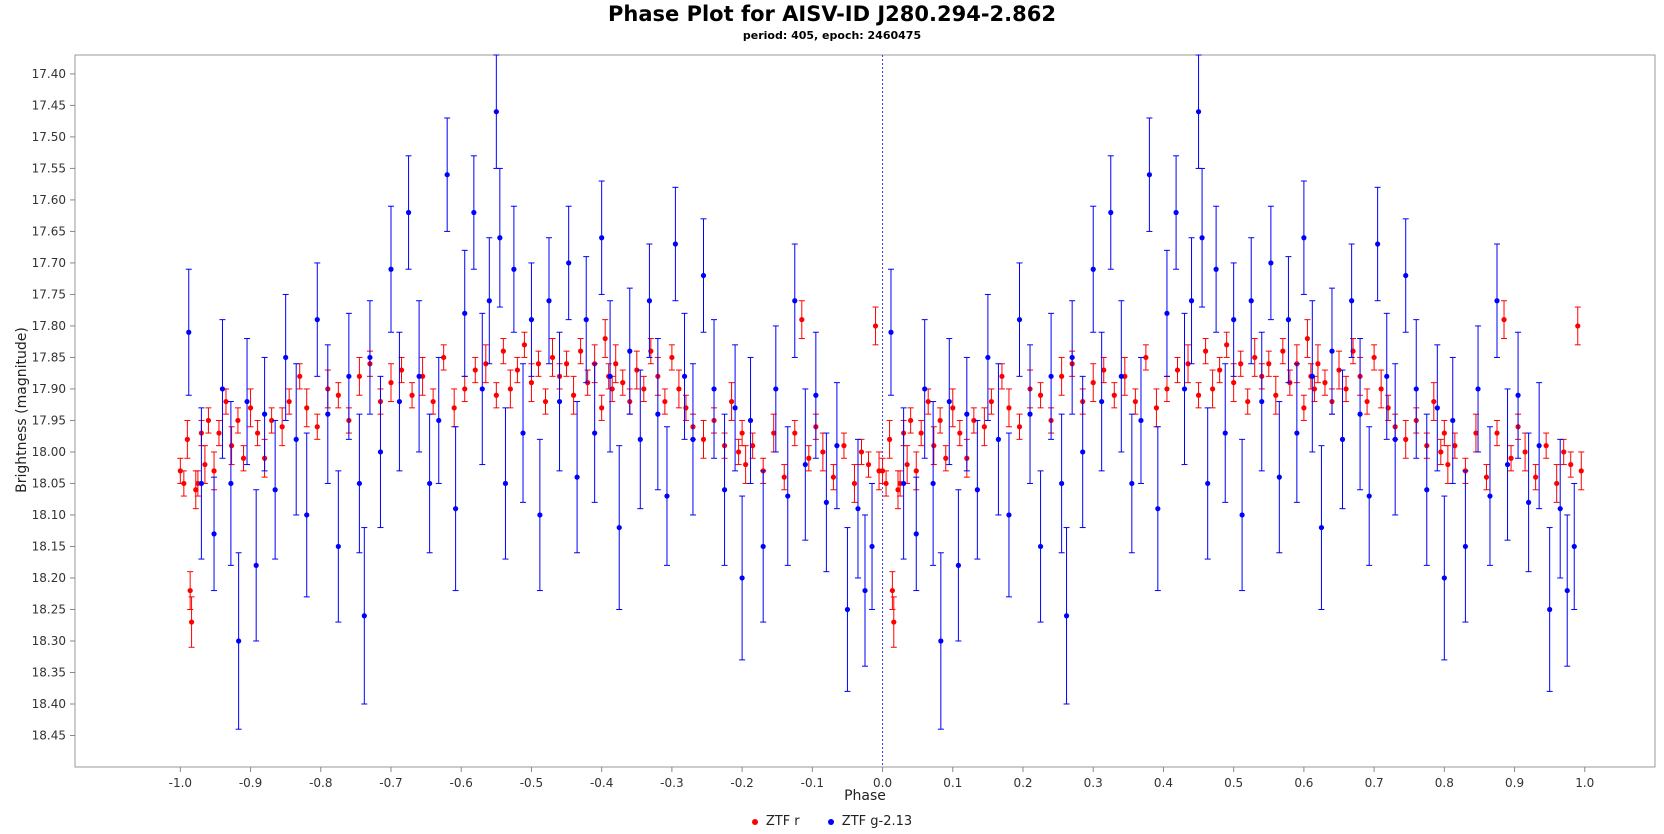 This screenshot has height=834, width=1664. Describe the element at coordinates (1514, 783) in the screenshot. I see `x-tick-label: 0.9` at that location.